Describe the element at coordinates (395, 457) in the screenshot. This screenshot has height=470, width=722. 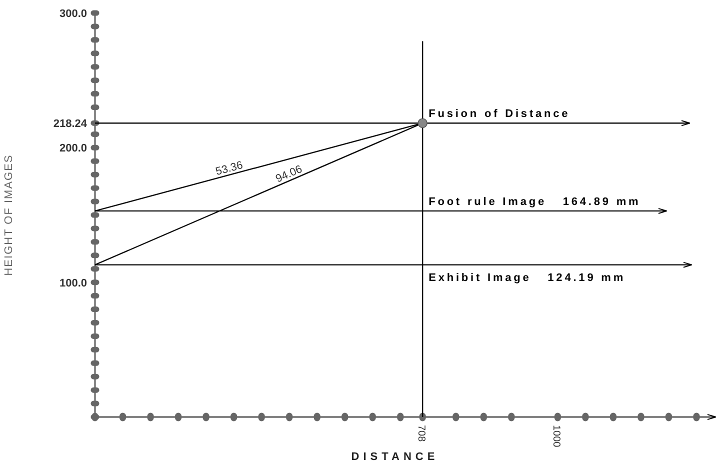
I see `x-axis-title: DISTANCE` at that location.